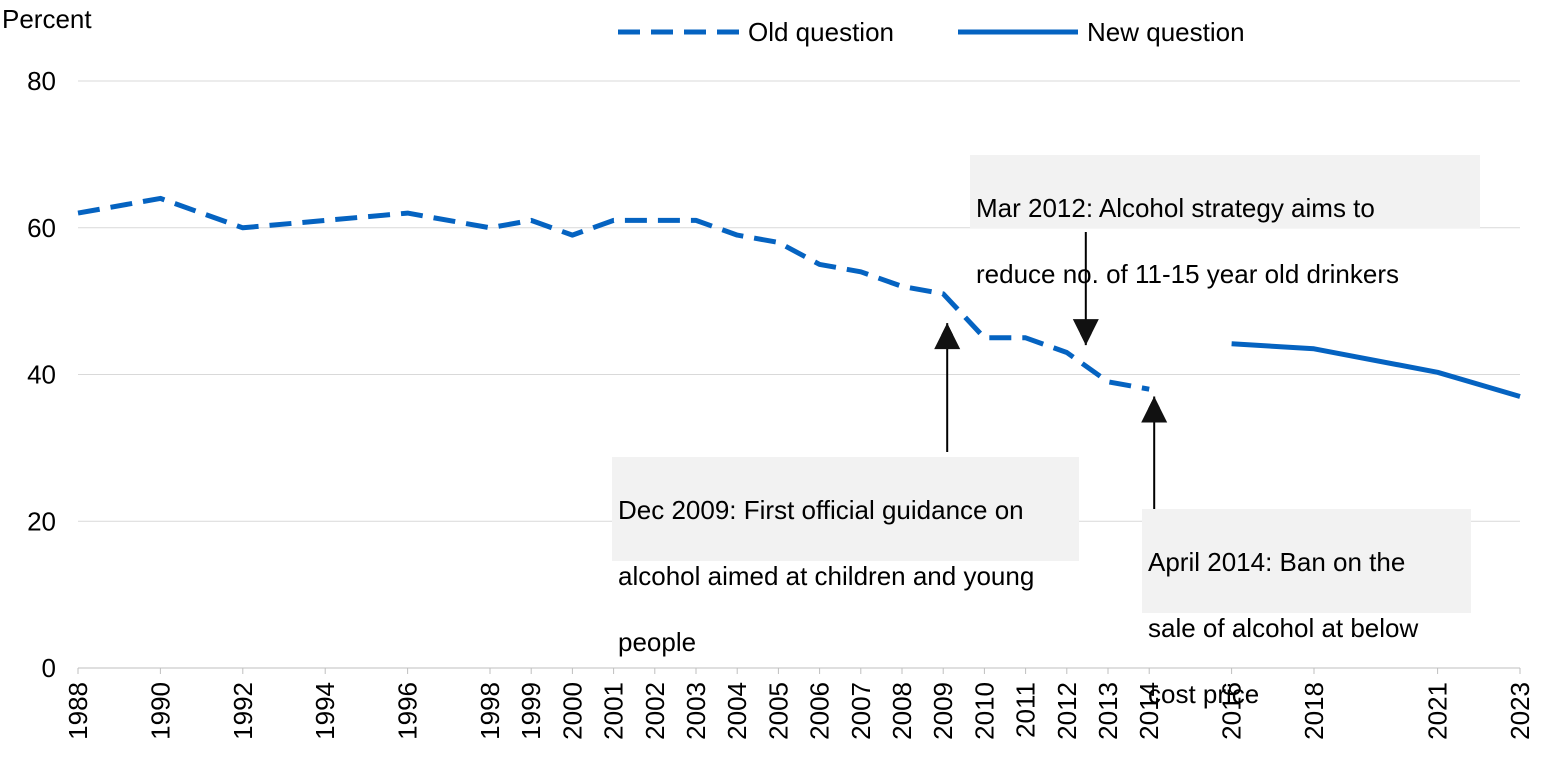 The image size is (1560, 780). I want to click on x-tick-label: 2001, so click(614, 711).